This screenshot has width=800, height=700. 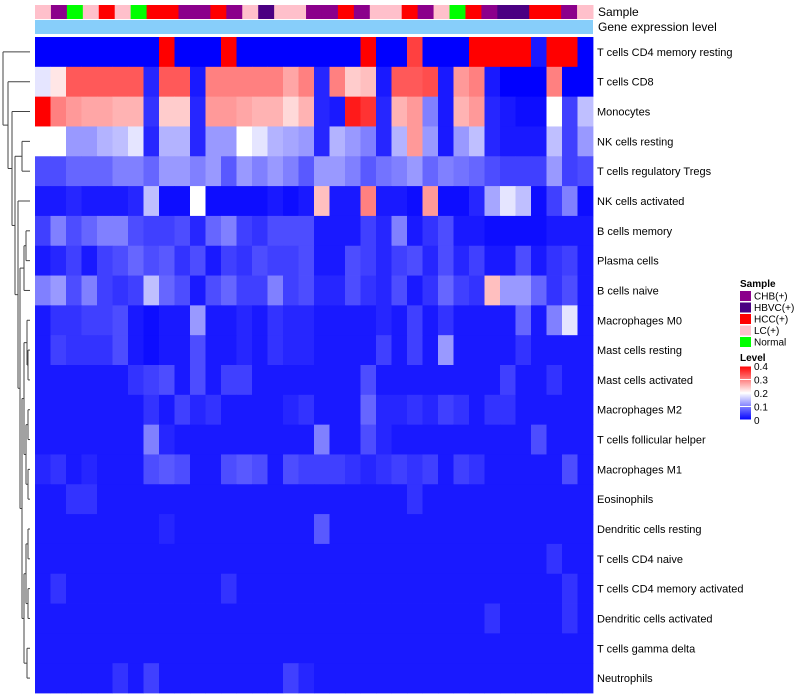 What do you see at coordinates (314, 27) in the screenshot?
I see `gene-expression-annotation-bar` at bounding box center [314, 27].